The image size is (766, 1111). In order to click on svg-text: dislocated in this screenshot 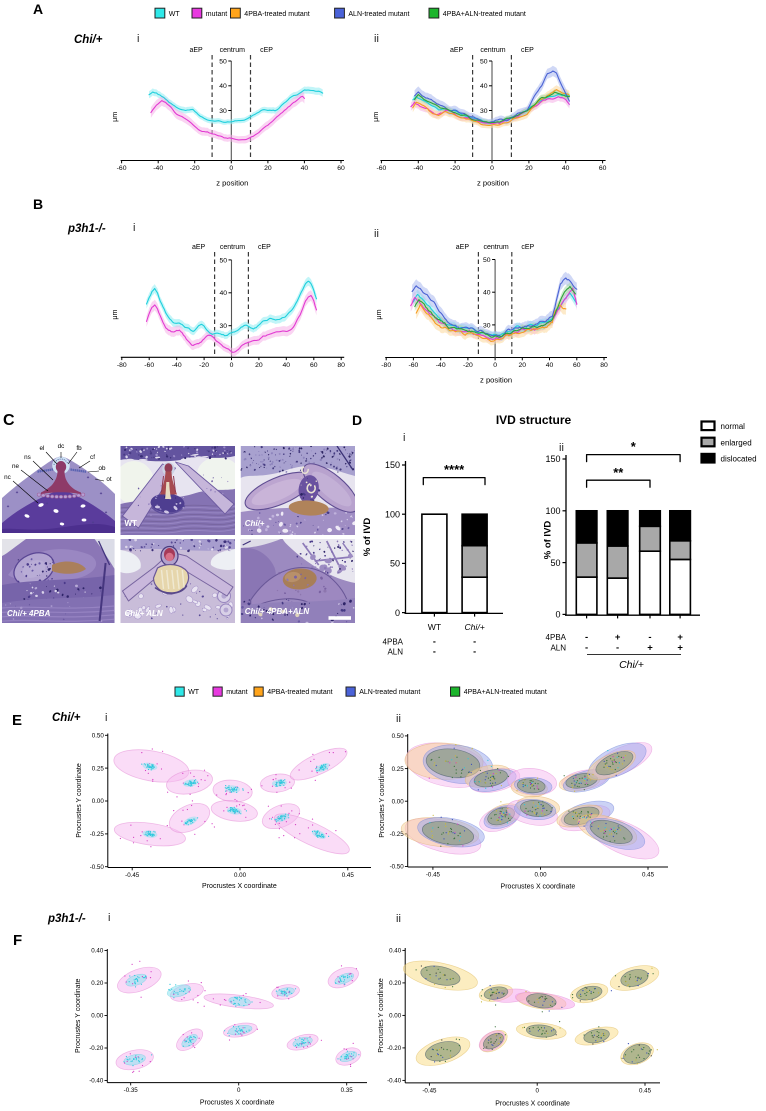, I will do `click(739, 459)`.